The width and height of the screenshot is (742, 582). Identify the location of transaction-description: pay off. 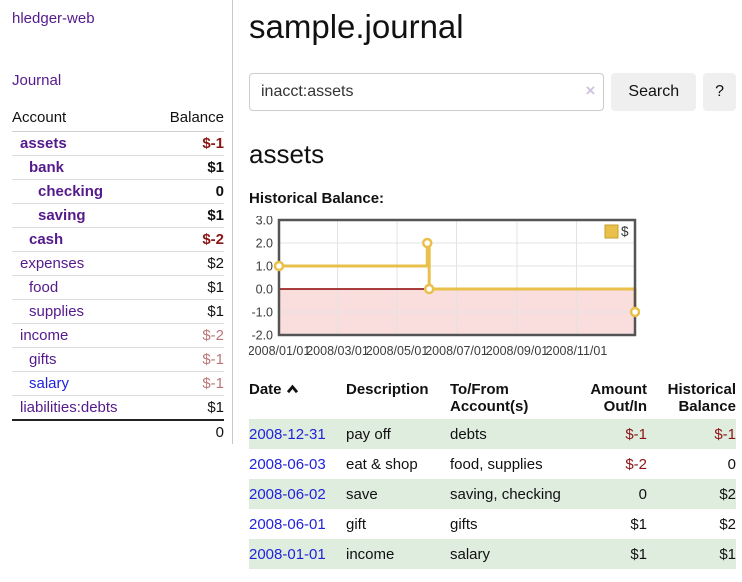
(368, 434).